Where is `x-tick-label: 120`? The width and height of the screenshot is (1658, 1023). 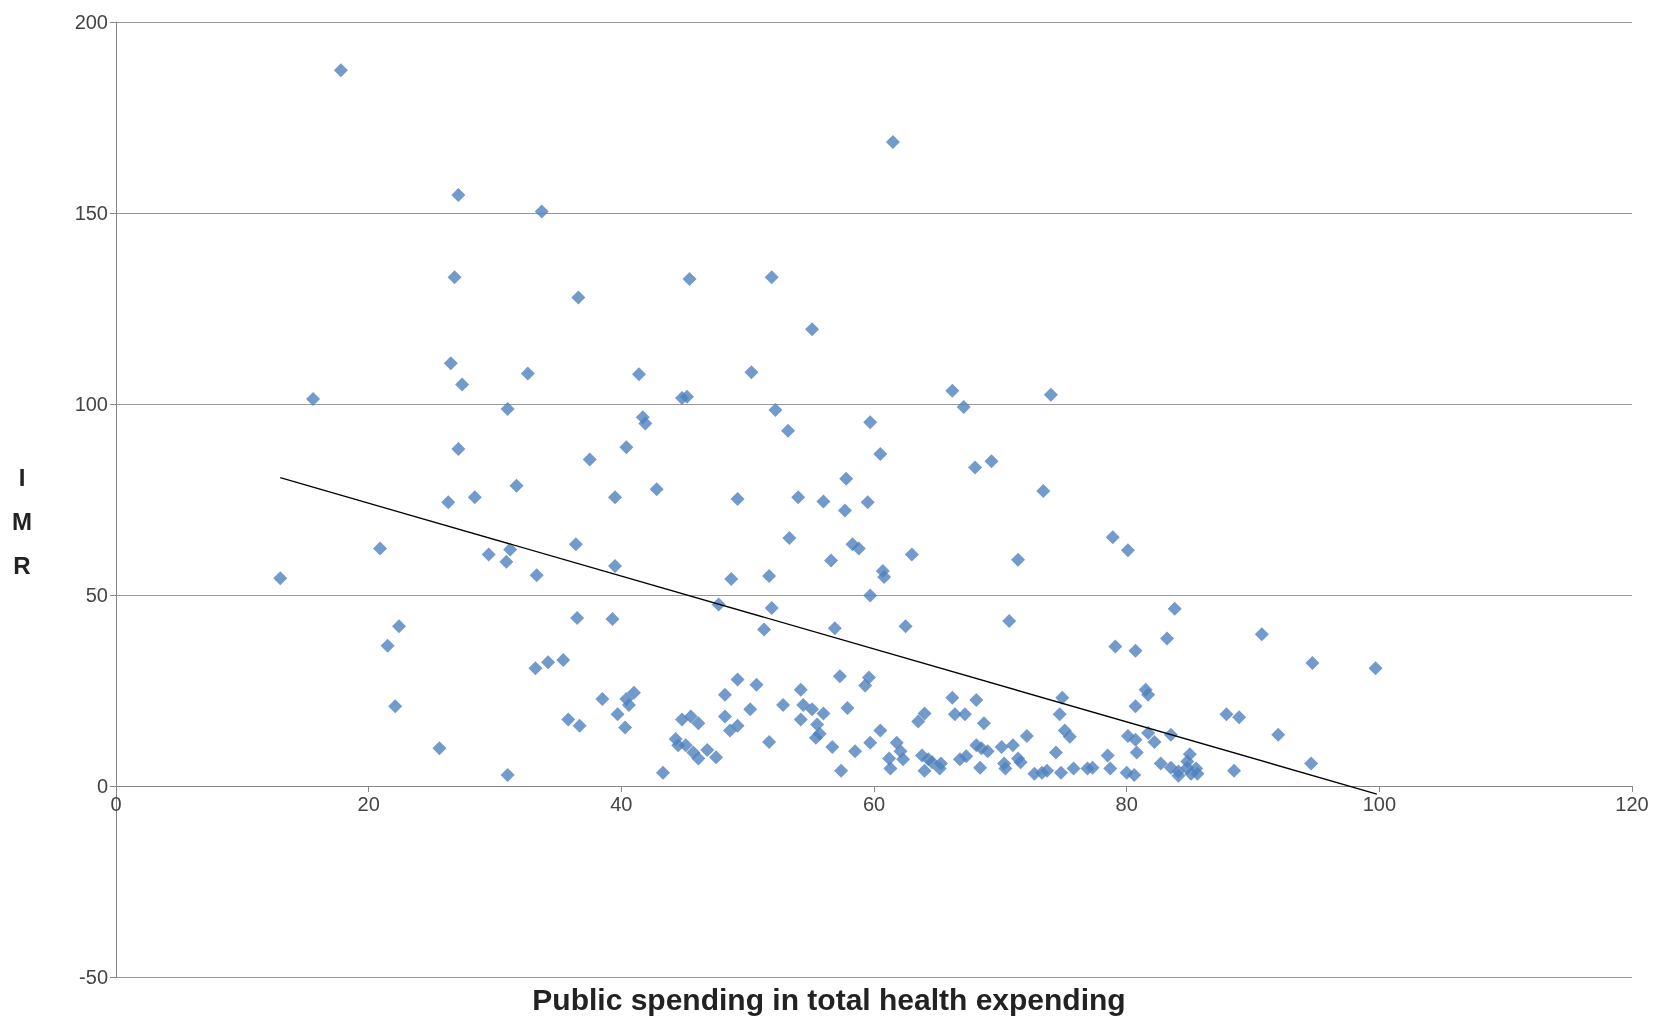 x-tick-label: 120 is located at coordinates (1632, 804).